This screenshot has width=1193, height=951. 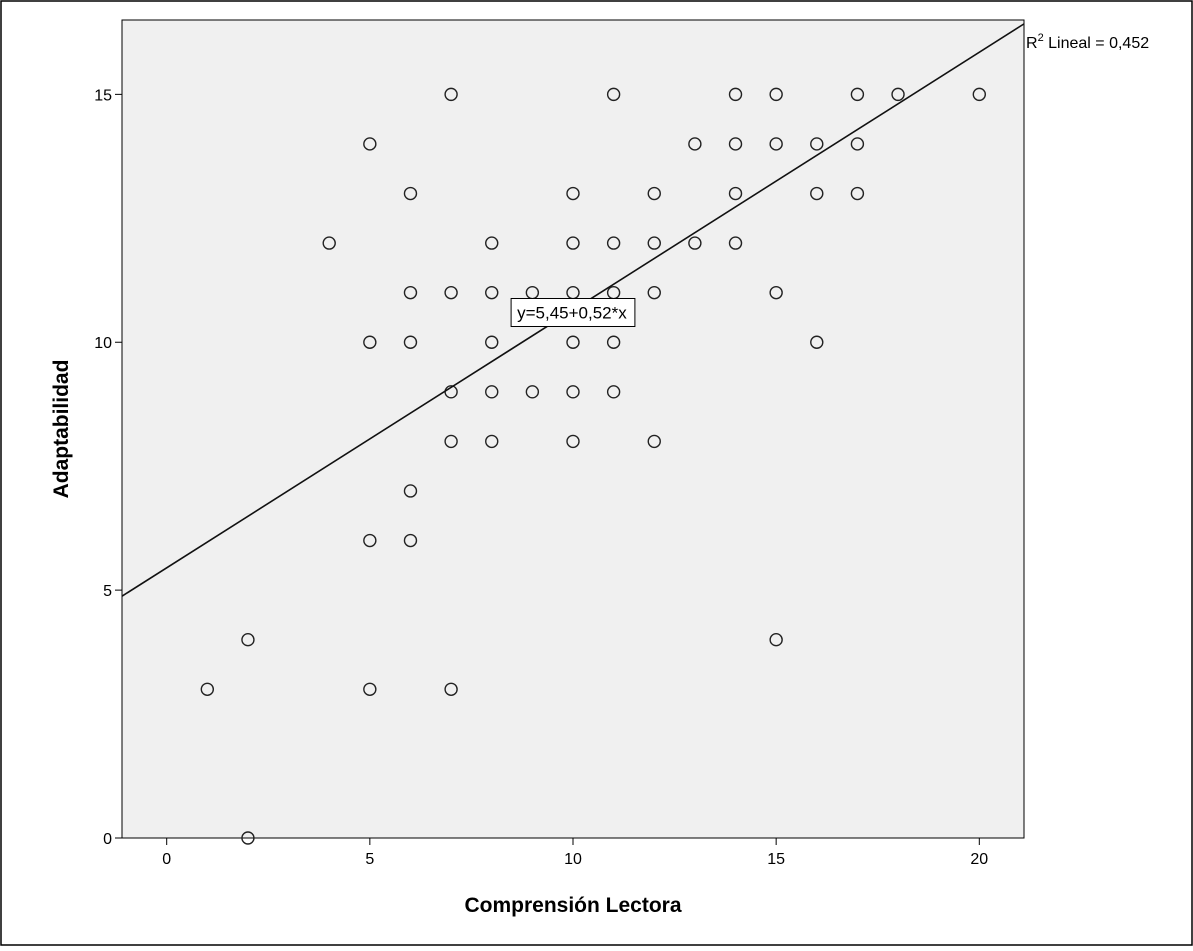 What do you see at coordinates (1041, 38) in the screenshot?
I see `r-squared-superscript: 2` at bounding box center [1041, 38].